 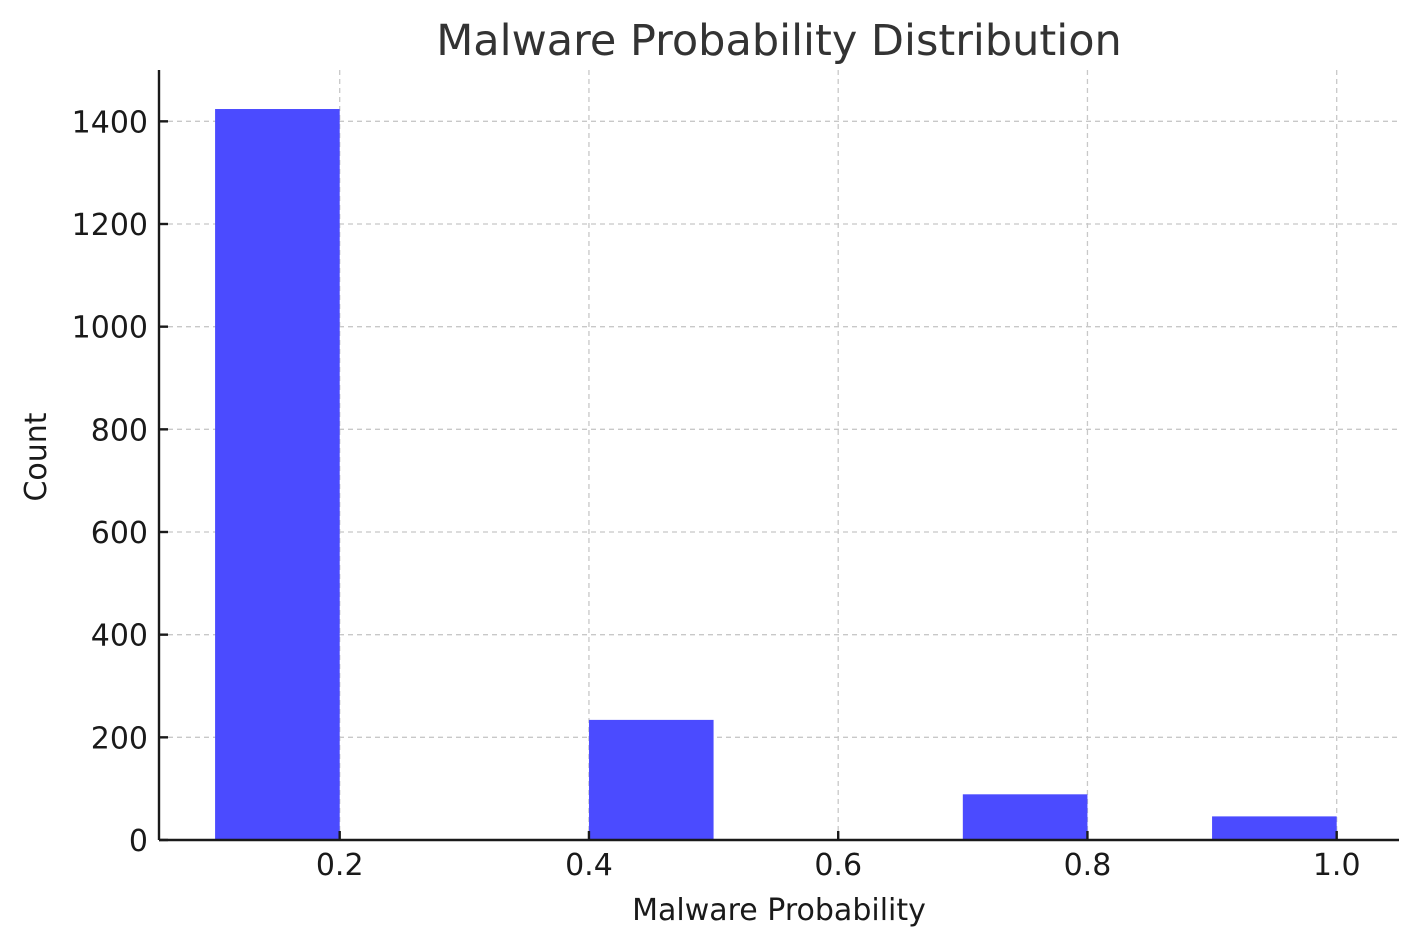 I want to click on x-axis-label: Malware Probability, so click(x=779, y=910).